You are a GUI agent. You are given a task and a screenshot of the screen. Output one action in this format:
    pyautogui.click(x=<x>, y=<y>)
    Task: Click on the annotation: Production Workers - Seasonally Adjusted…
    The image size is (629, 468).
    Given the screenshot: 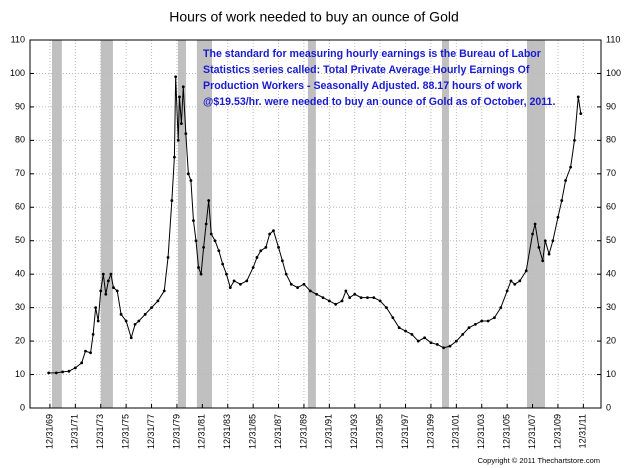 What is the action you would take?
    pyautogui.click(x=362, y=86)
    